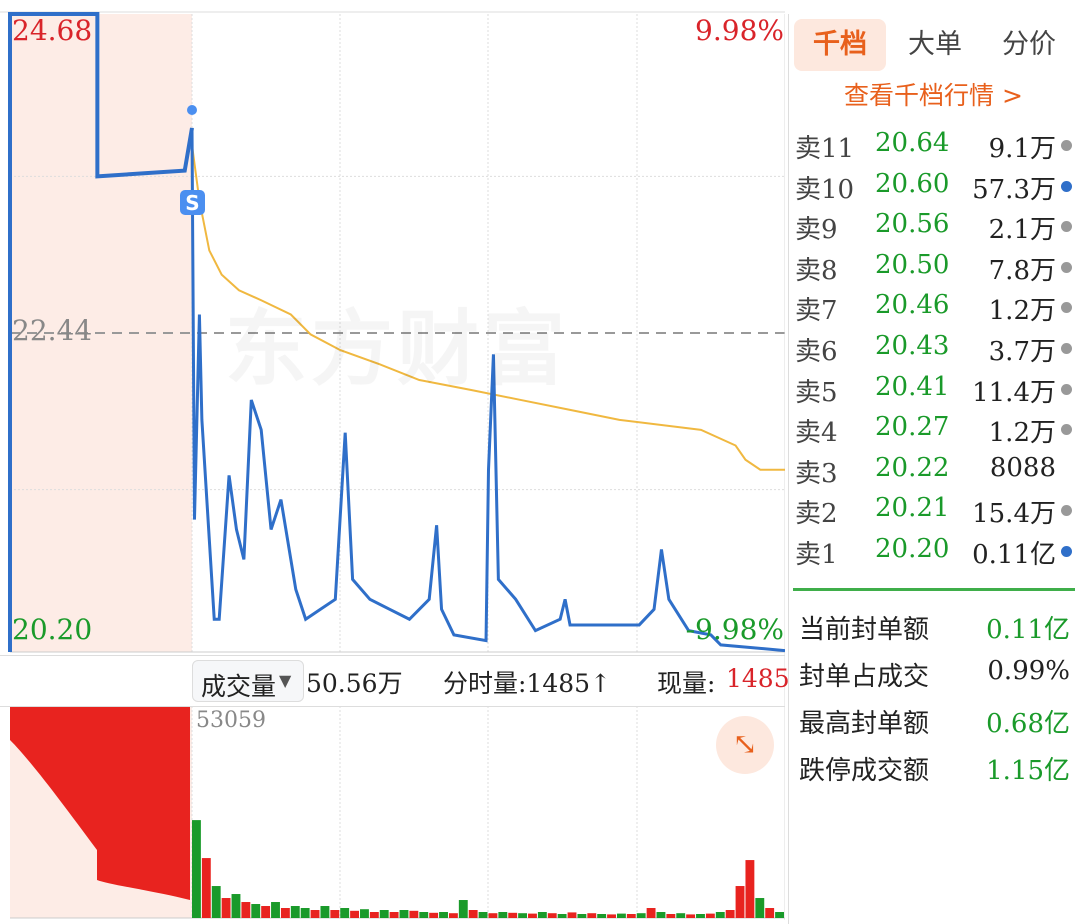  I want to click on ask-volume: 2.1万, so click(1022, 230).